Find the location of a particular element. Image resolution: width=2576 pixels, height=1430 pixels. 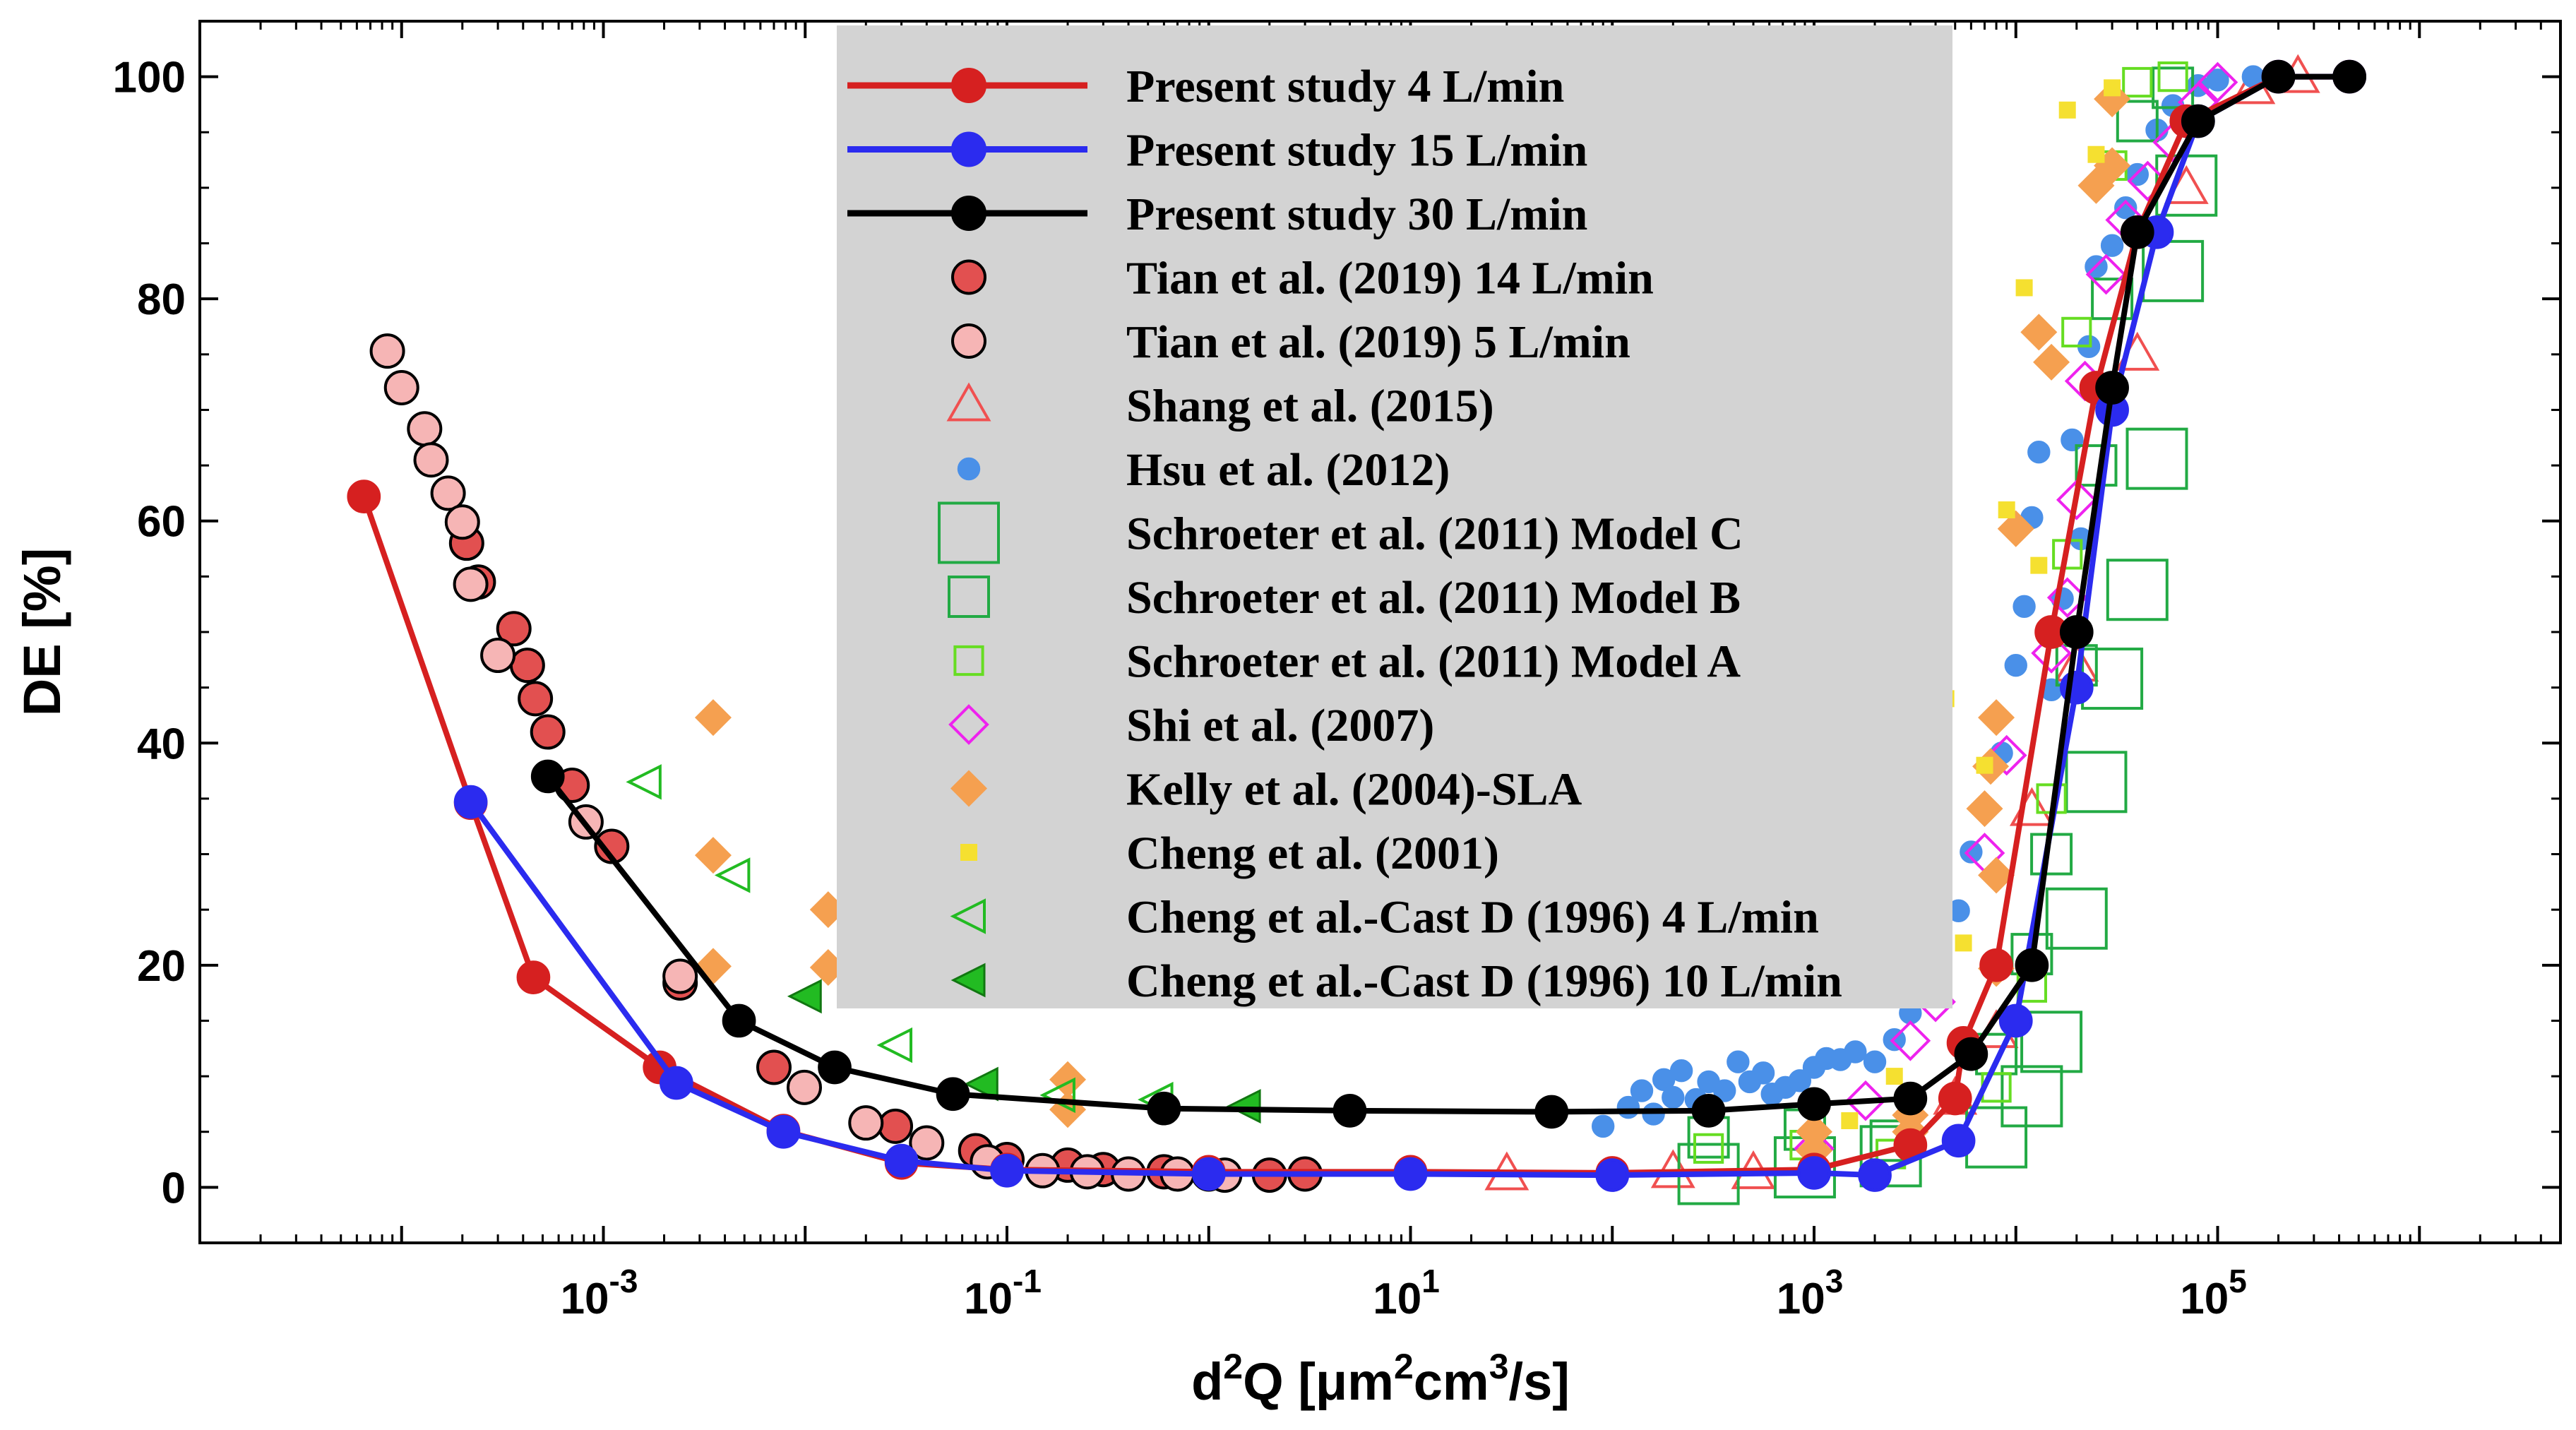

x-axis-title: d2Q [μm2cm3/s] is located at coordinates (1380, 1379).